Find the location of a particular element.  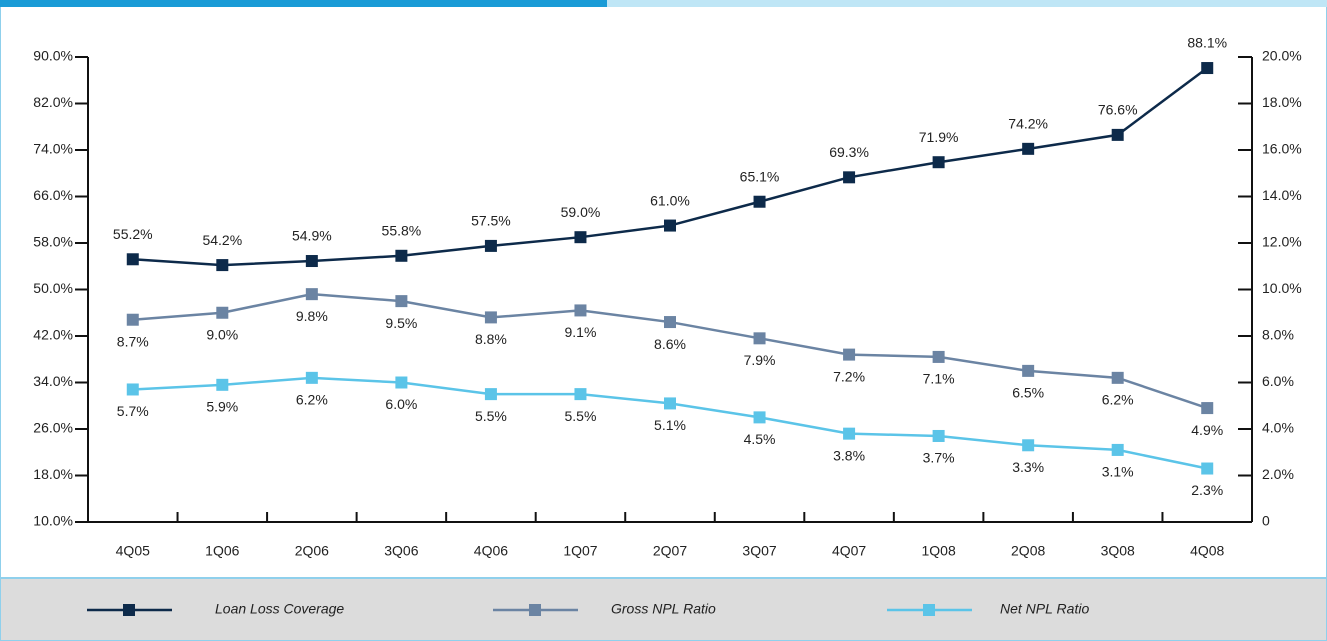

y-tick-label: 58.0% is located at coordinates (53, 242).